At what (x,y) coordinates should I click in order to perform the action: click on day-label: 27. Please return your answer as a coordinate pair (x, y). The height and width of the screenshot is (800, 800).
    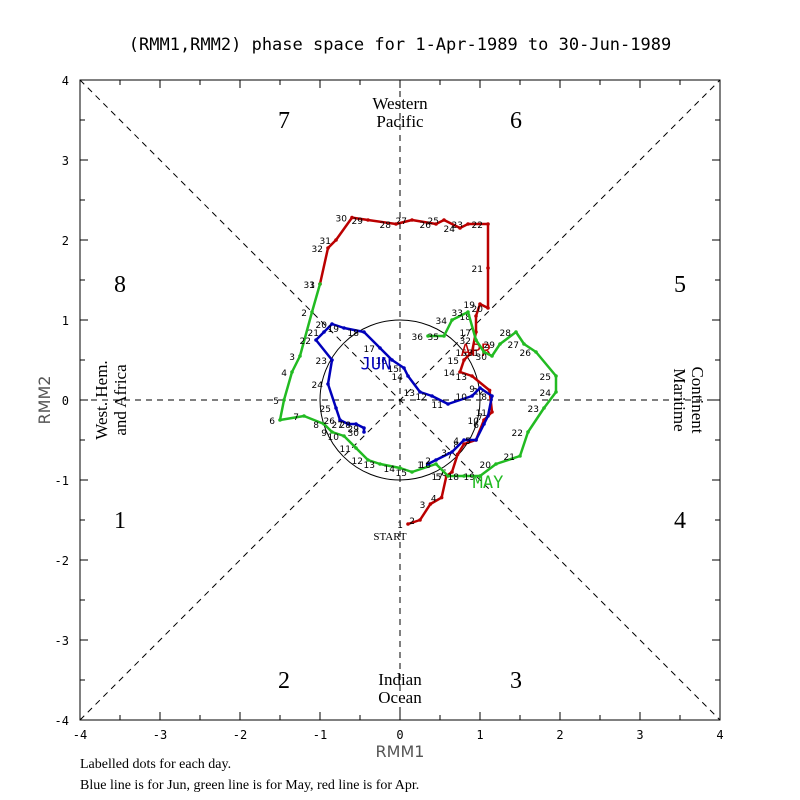
    Looking at the image, I should click on (337, 426).